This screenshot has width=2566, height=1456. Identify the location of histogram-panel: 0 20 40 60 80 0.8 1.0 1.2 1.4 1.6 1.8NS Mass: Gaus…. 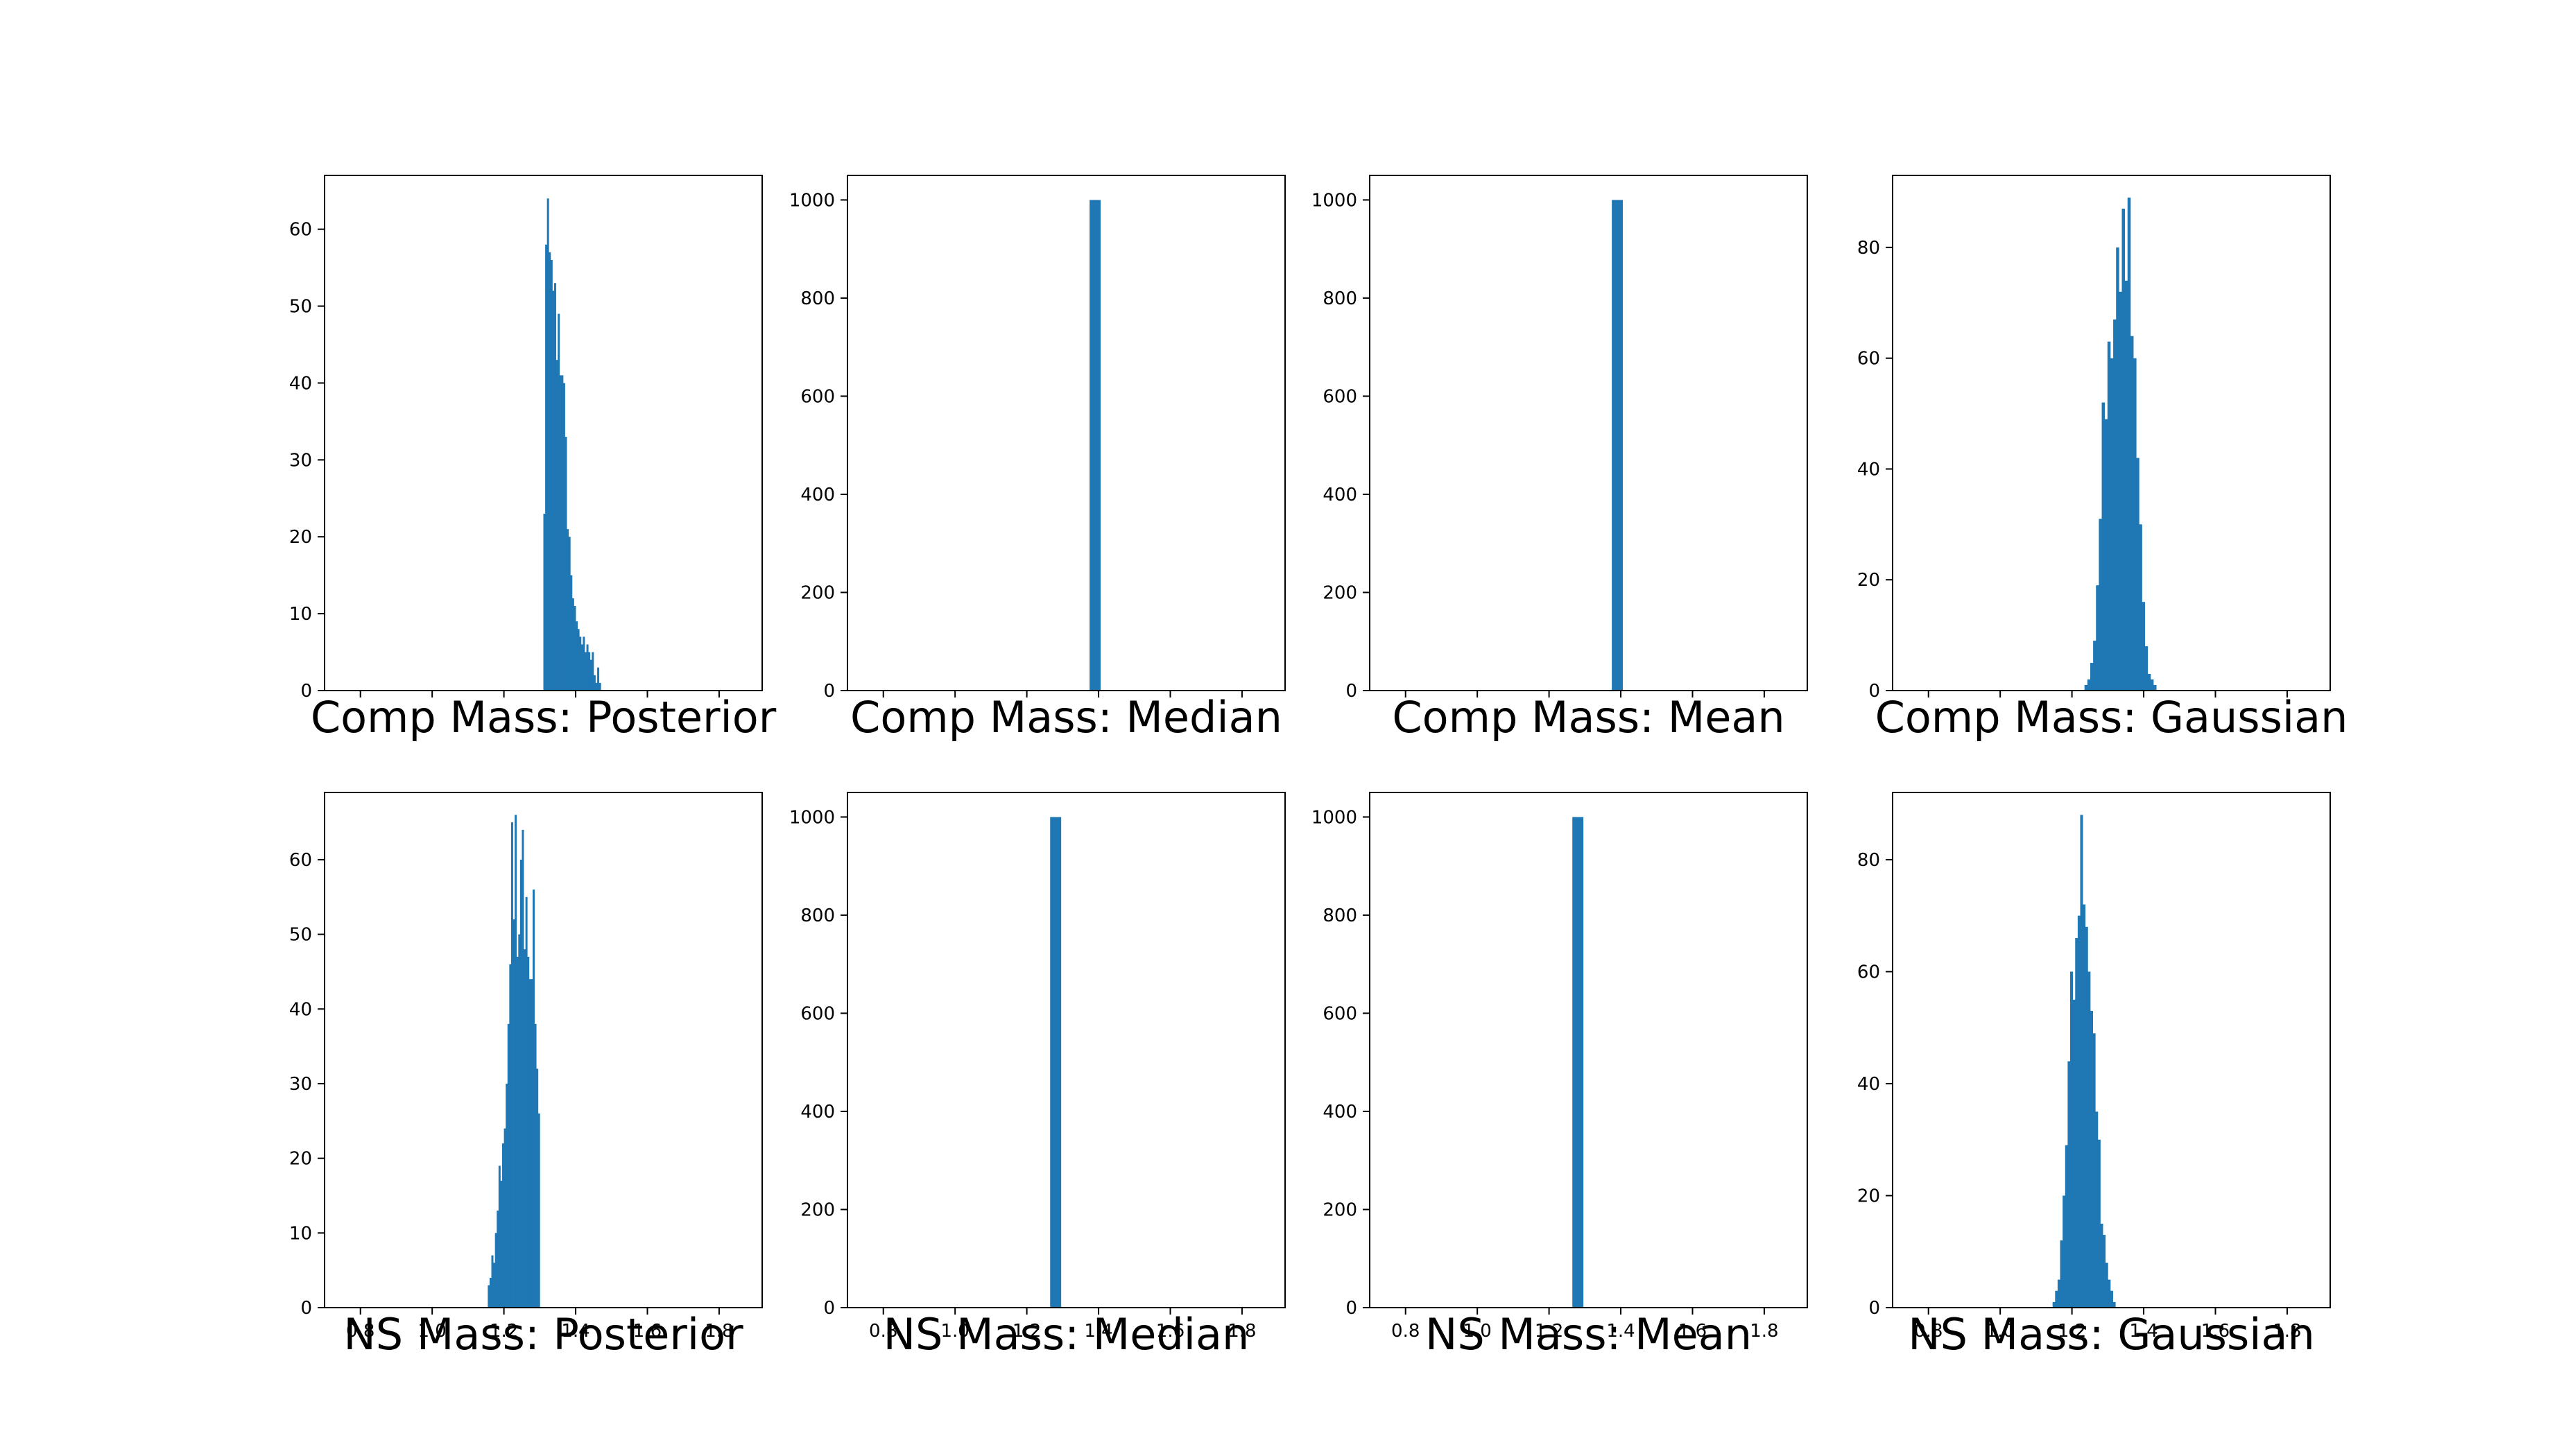
(2094, 1076).